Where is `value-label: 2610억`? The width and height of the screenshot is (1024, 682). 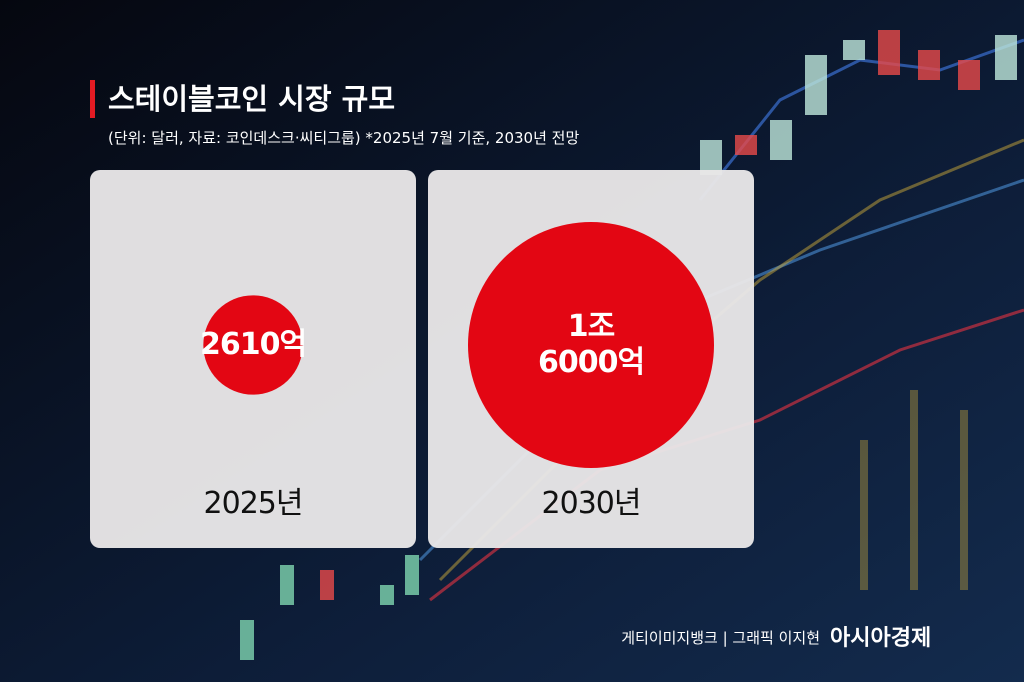 value-label: 2610억 is located at coordinates (253, 344).